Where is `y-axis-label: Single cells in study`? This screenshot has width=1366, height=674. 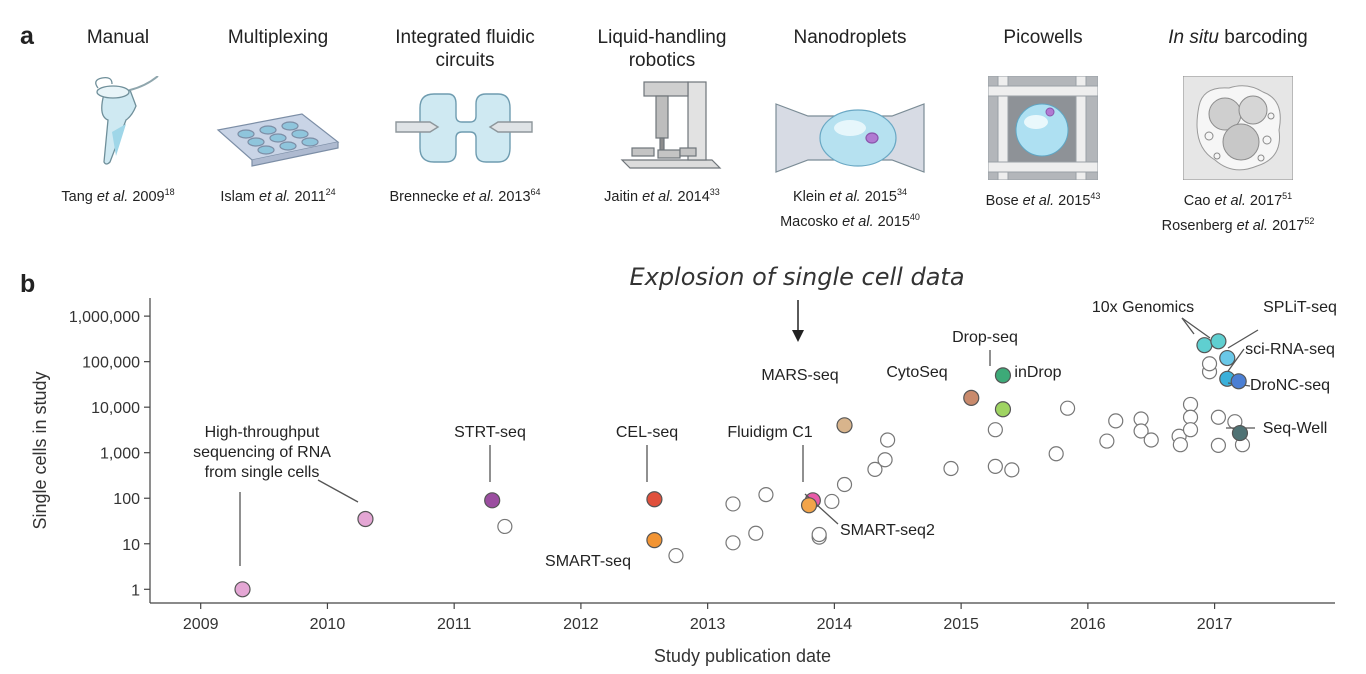
y-axis-label: Single cells in study is located at coordinates (40, 450).